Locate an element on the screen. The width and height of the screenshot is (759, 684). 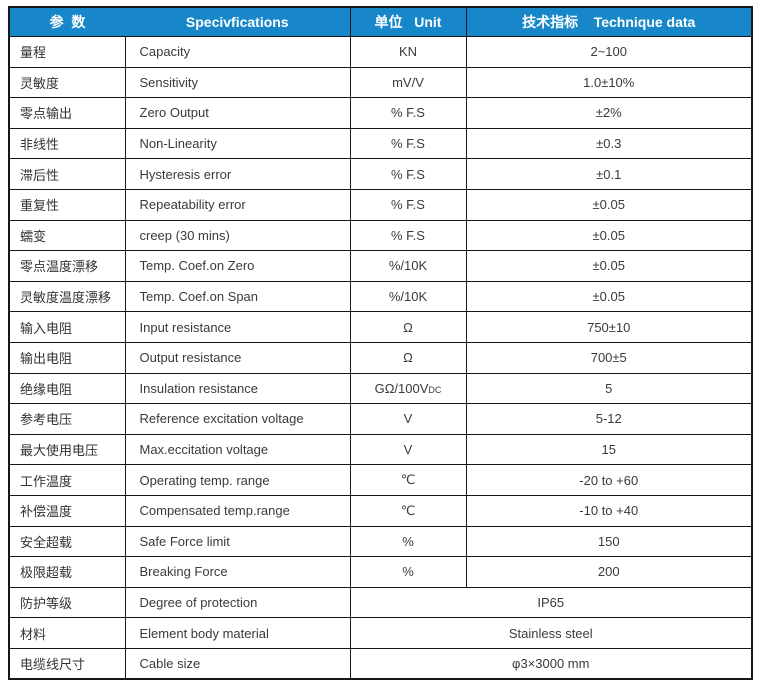
table-row: 蠕变 creep (30 mins) % F.S ±0.05 is located at coordinates (380, 235).